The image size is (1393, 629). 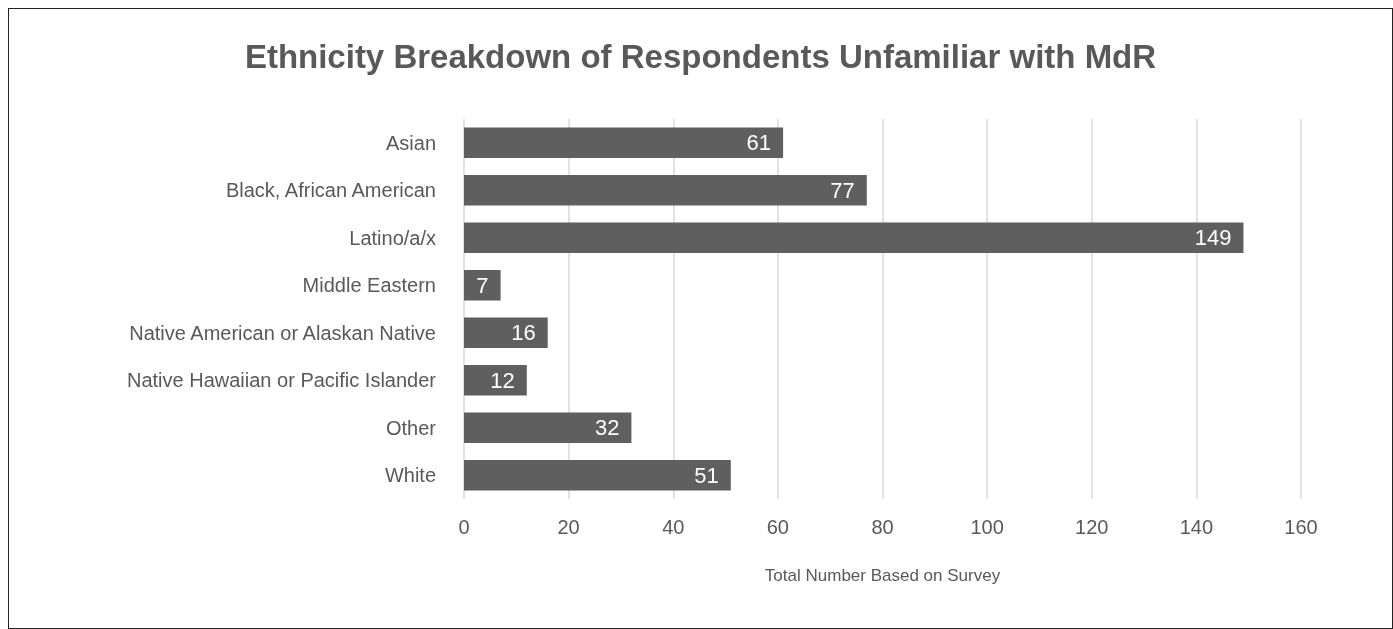 I want to click on x-tick-label: 0, so click(x=464, y=527).